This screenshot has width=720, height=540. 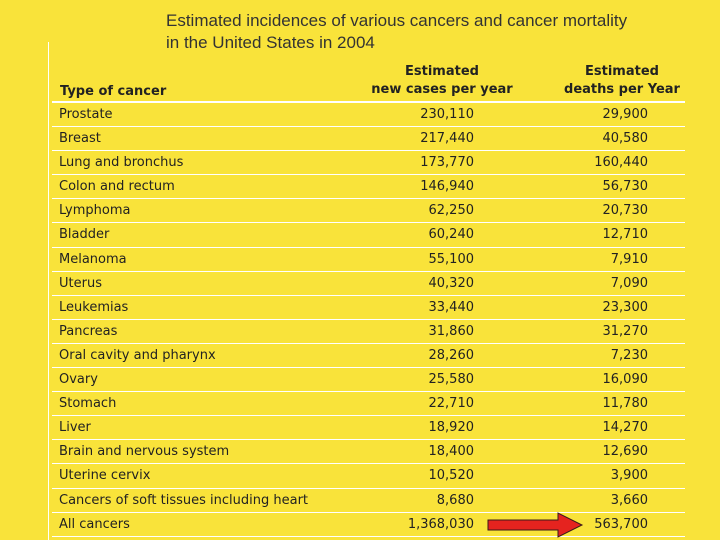 What do you see at coordinates (48, 291) in the screenshot?
I see `left-divider` at bounding box center [48, 291].